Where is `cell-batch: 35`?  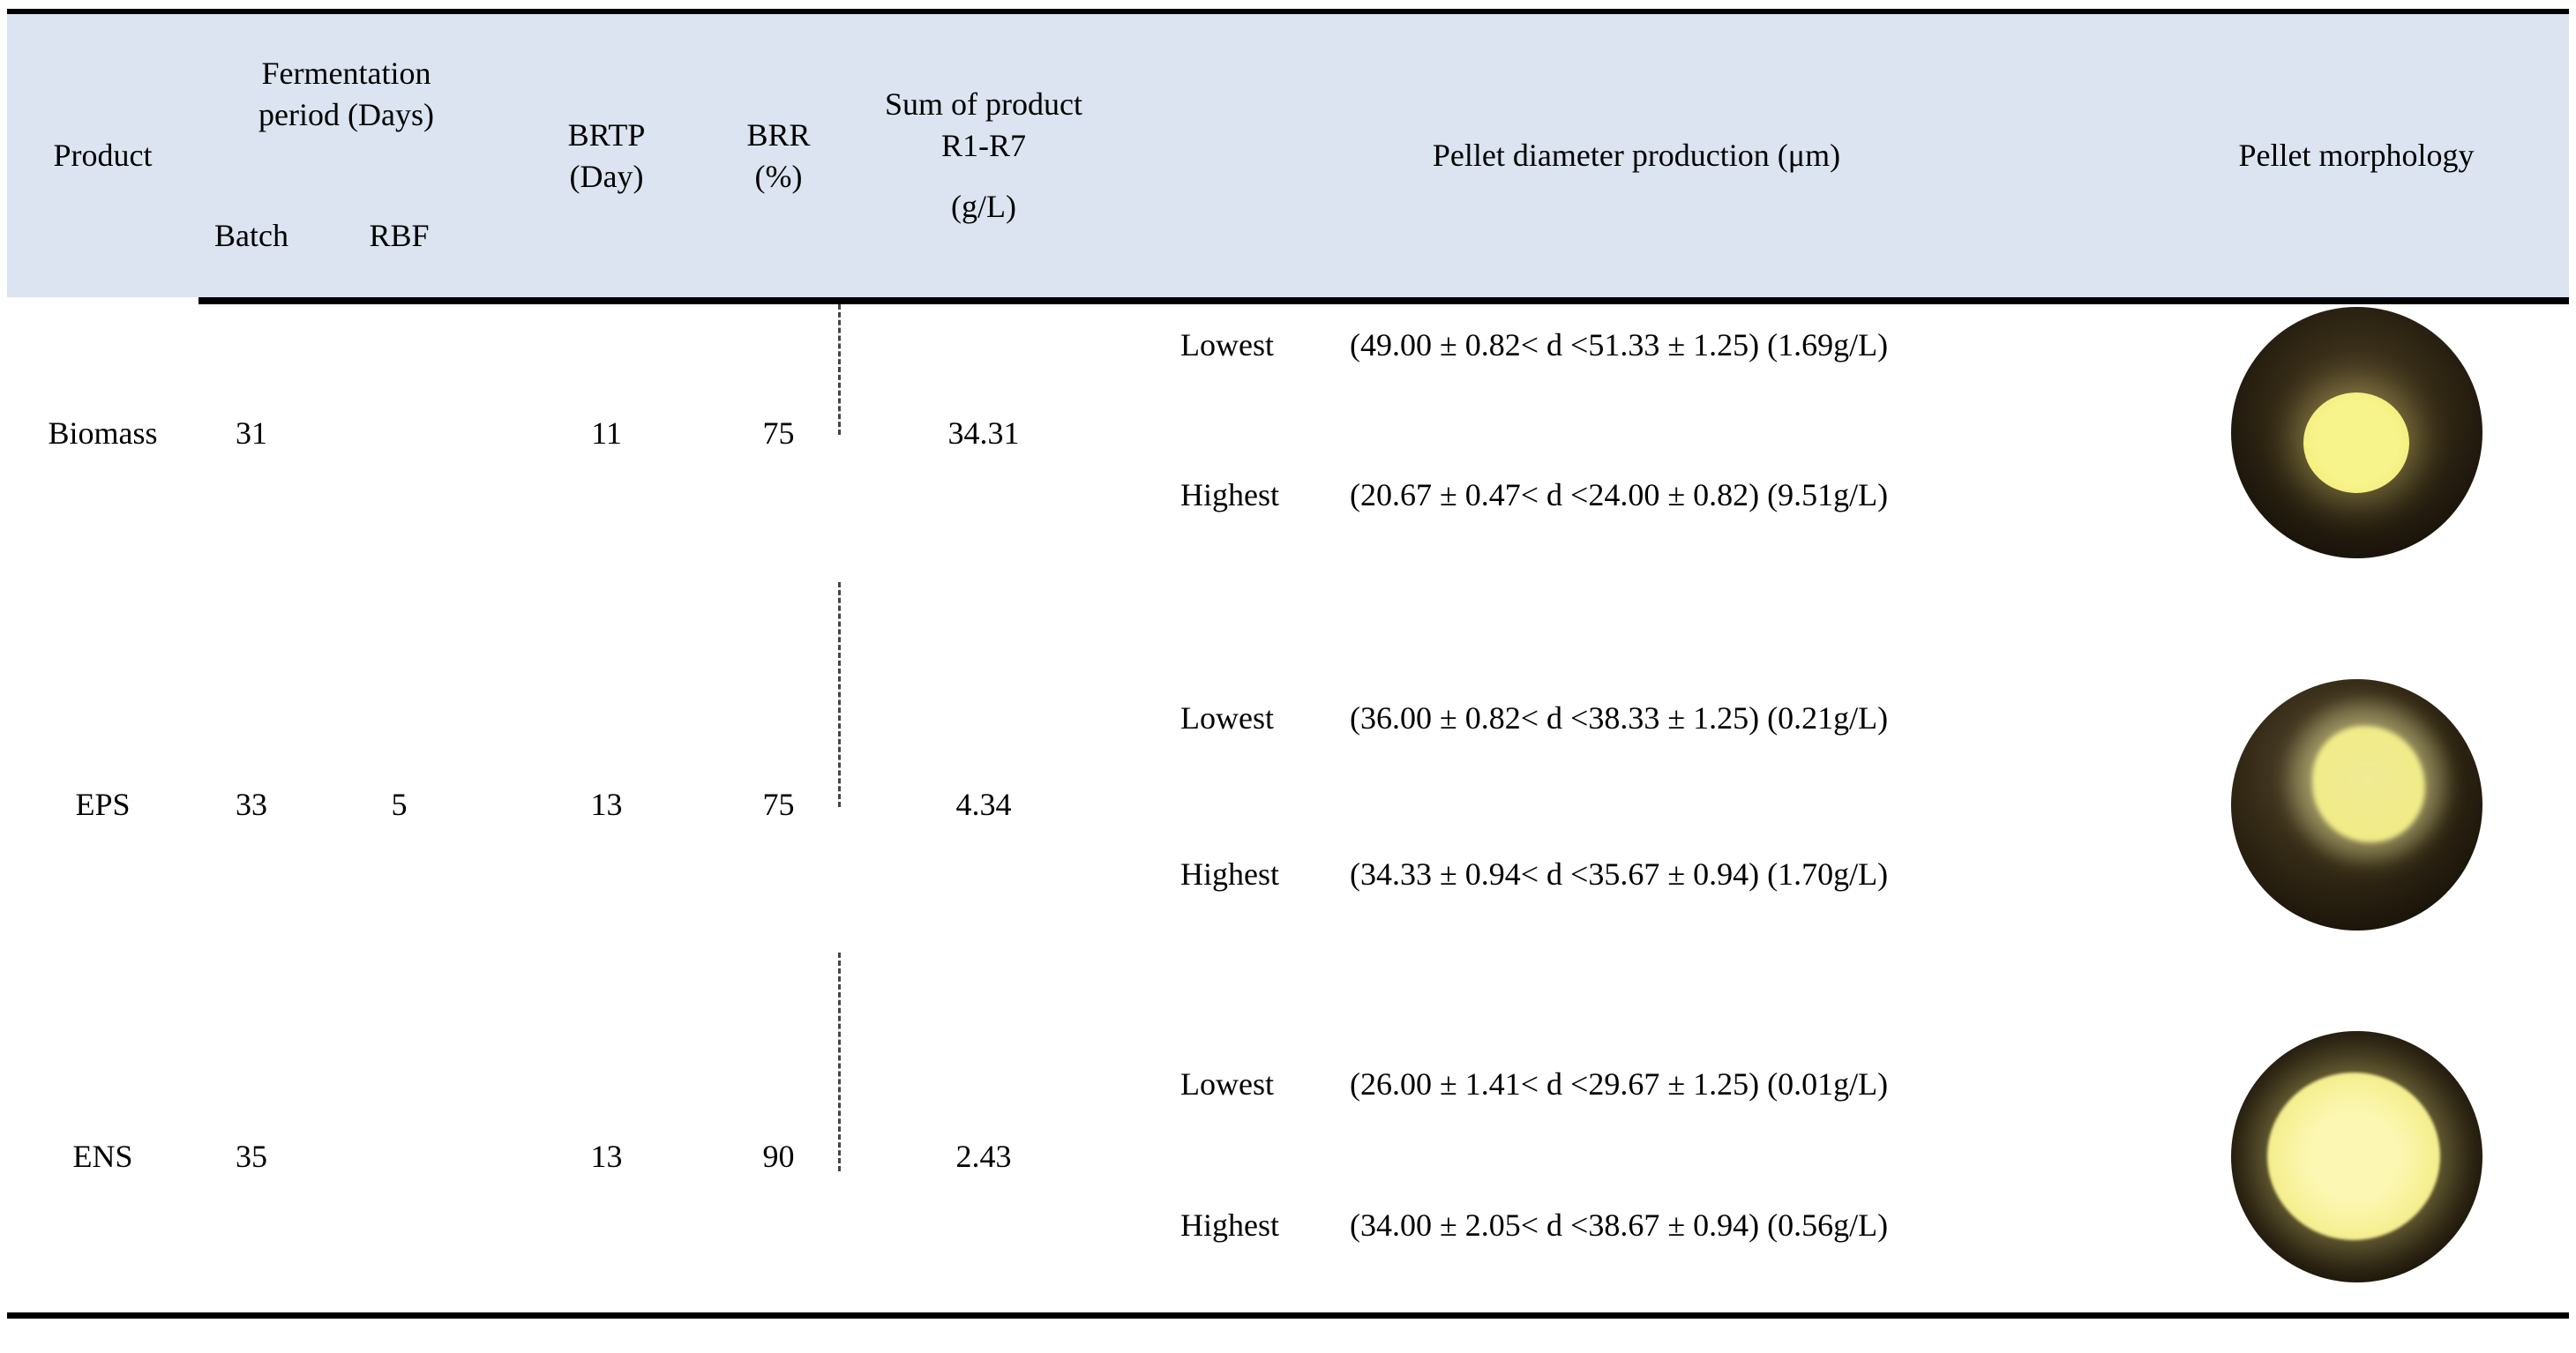 cell-batch: 35 is located at coordinates (252, 1156).